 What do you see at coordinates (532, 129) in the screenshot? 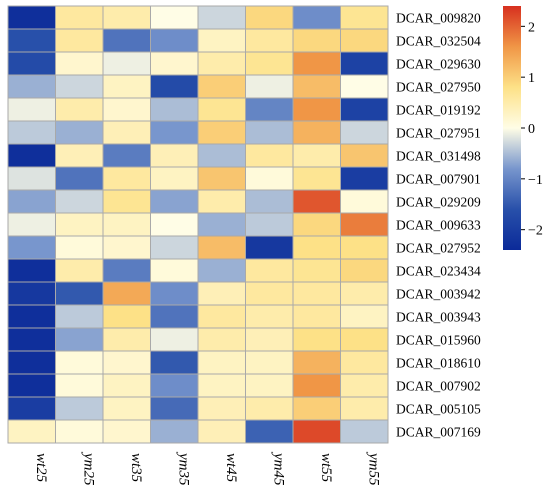
I see `colorbar-ticks: −2 −1 0 1 2` at bounding box center [532, 129].